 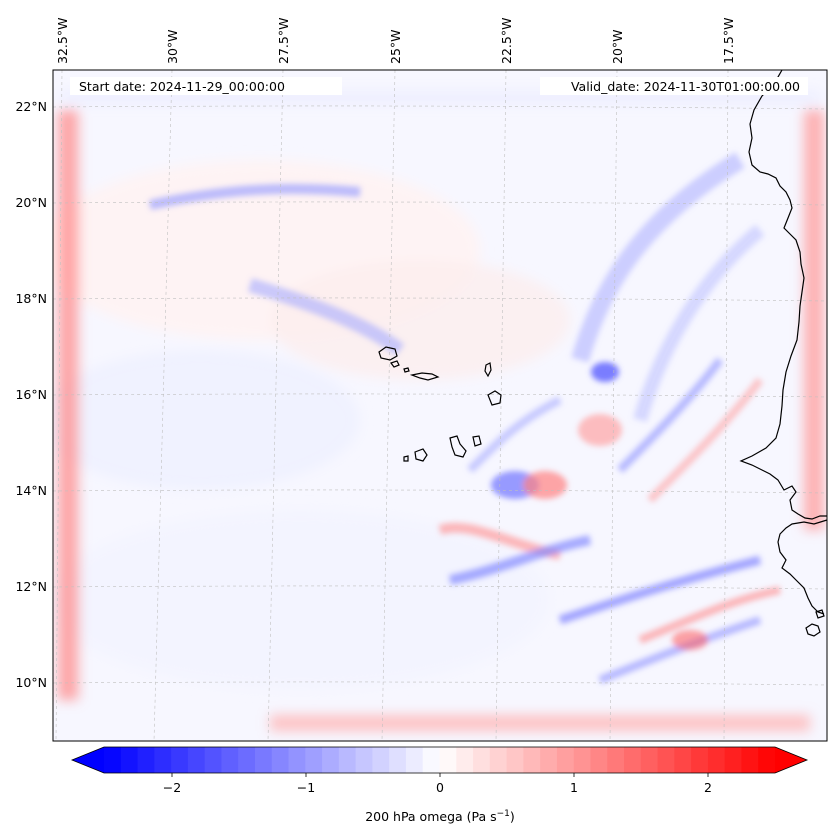 I want to click on lon-label-20w: 20°W, so click(x=617, y=46).